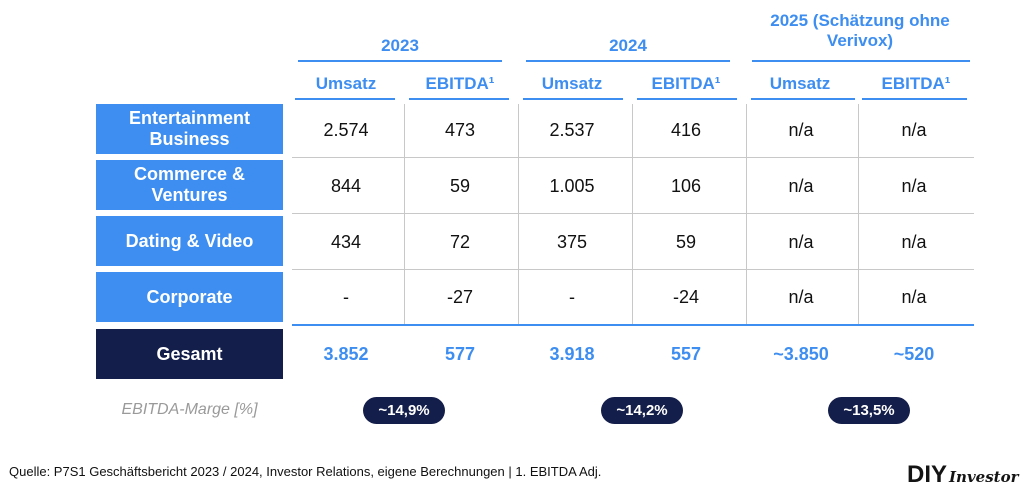  I want to click on table-cell: 2.537, so click(572, 130).